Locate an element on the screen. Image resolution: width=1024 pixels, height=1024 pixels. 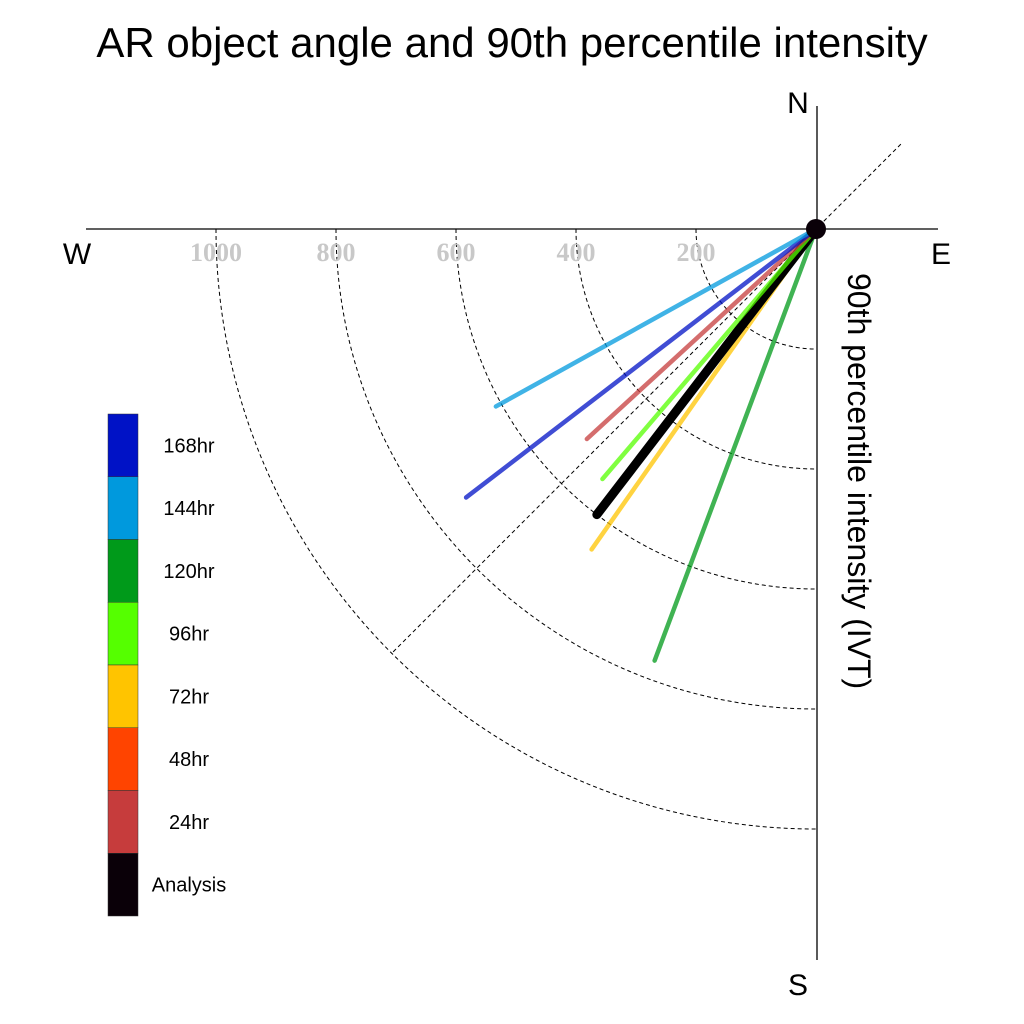
legend-swatch-144hr is located at coordinates (123, 508).